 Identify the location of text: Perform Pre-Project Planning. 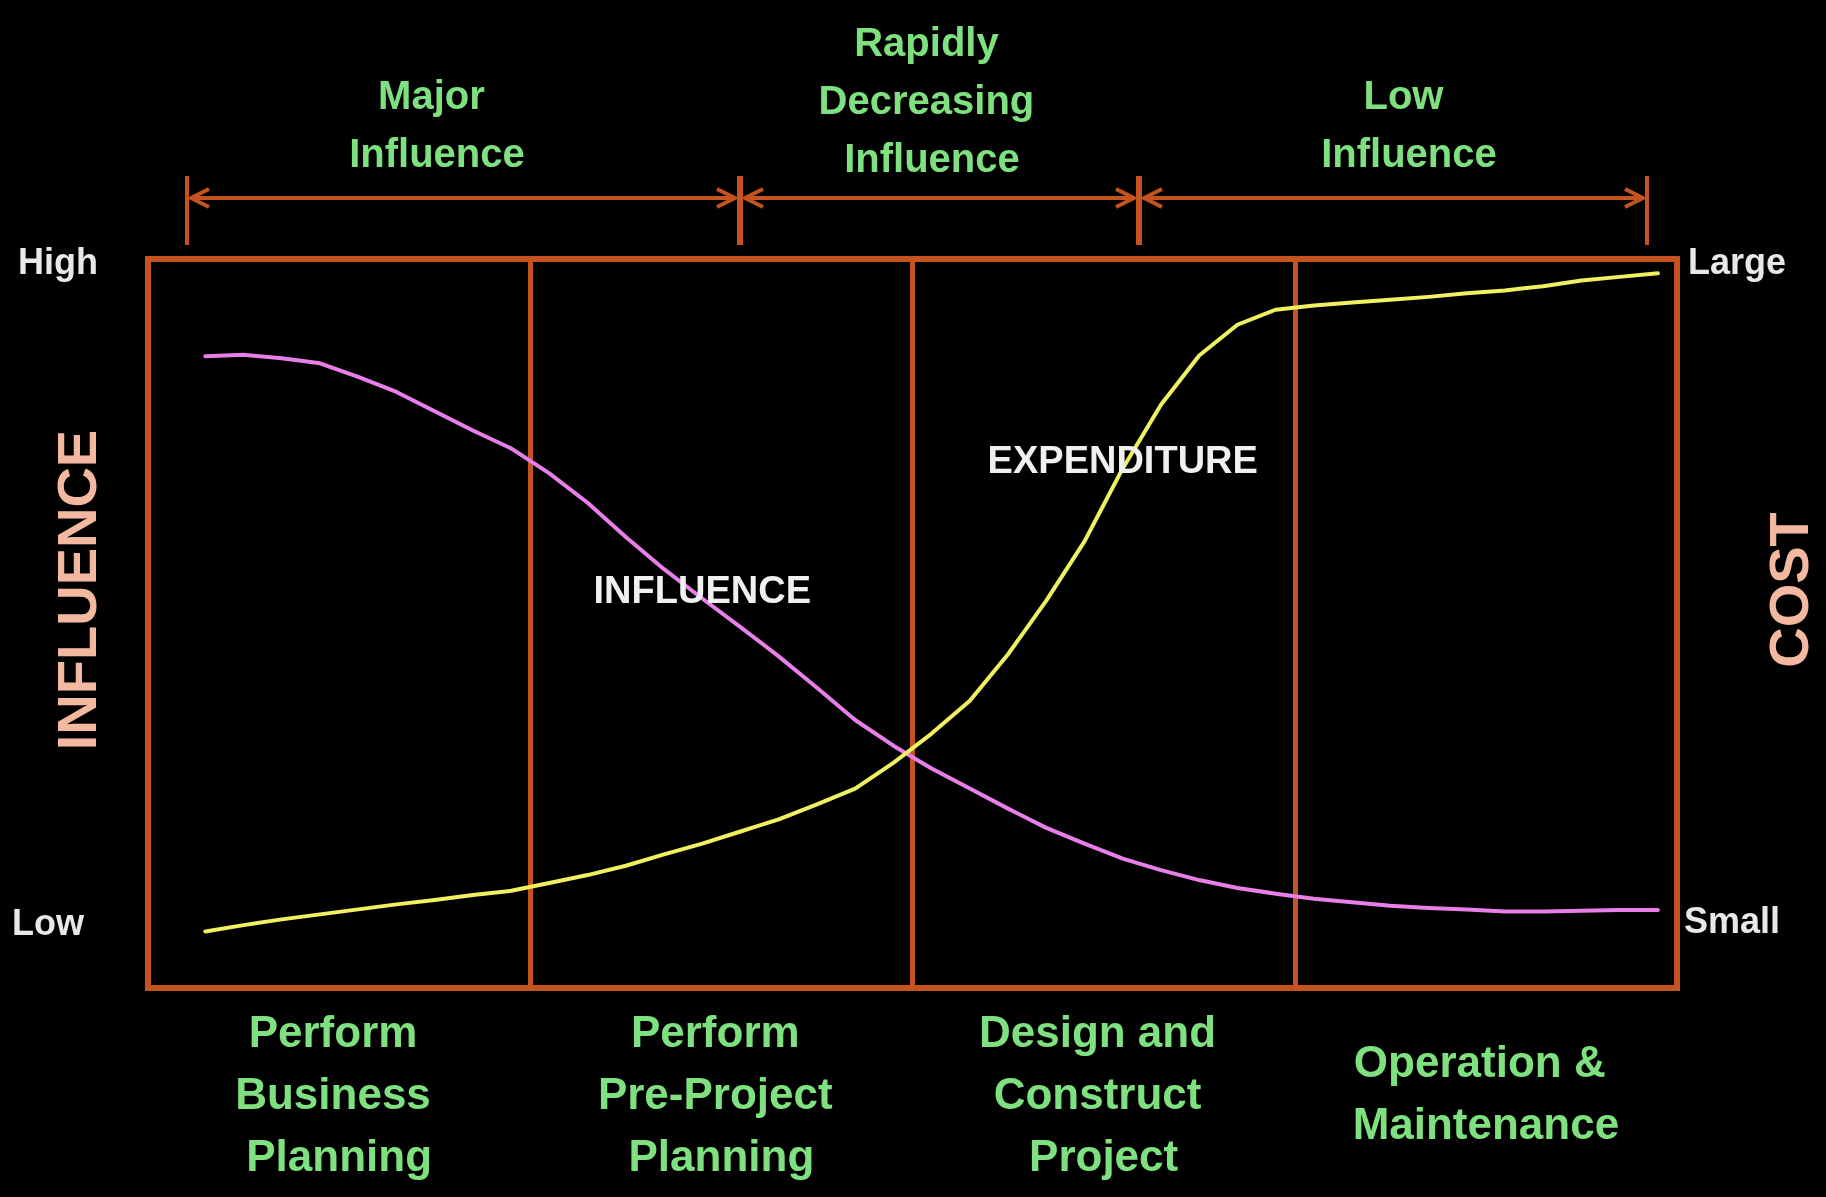
(721, 1093).